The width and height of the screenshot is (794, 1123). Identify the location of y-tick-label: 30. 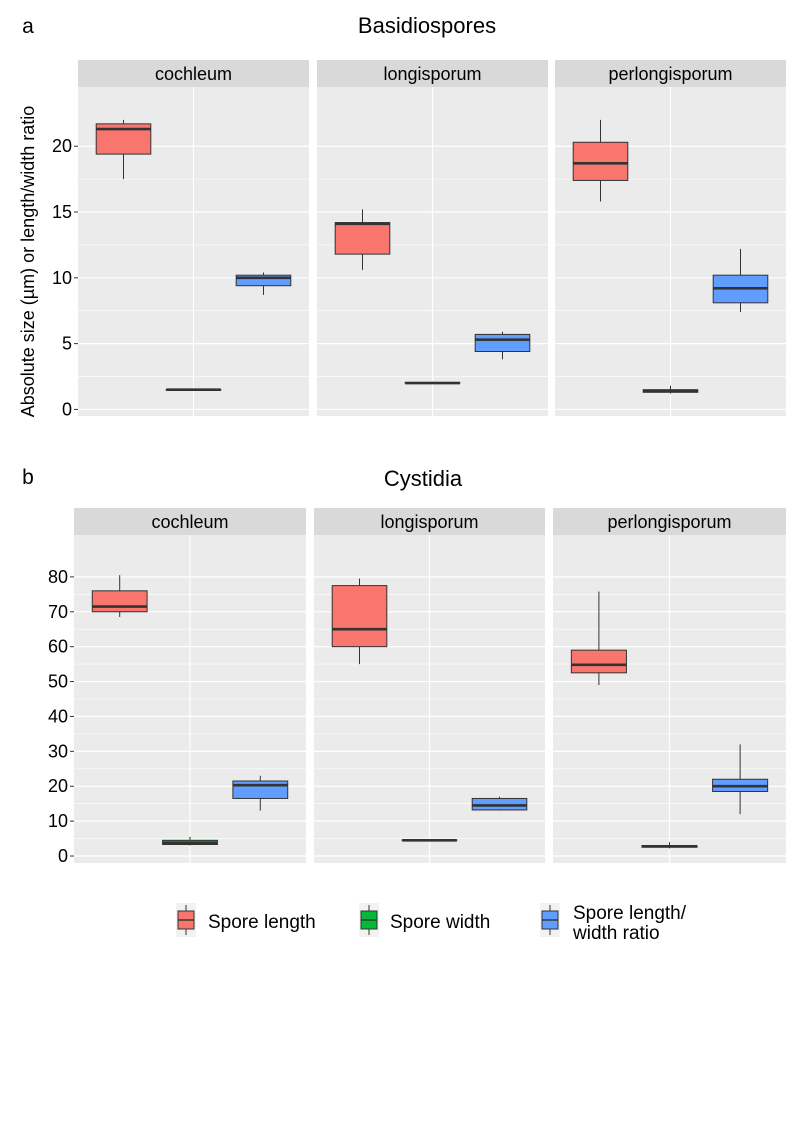
(58, 751).